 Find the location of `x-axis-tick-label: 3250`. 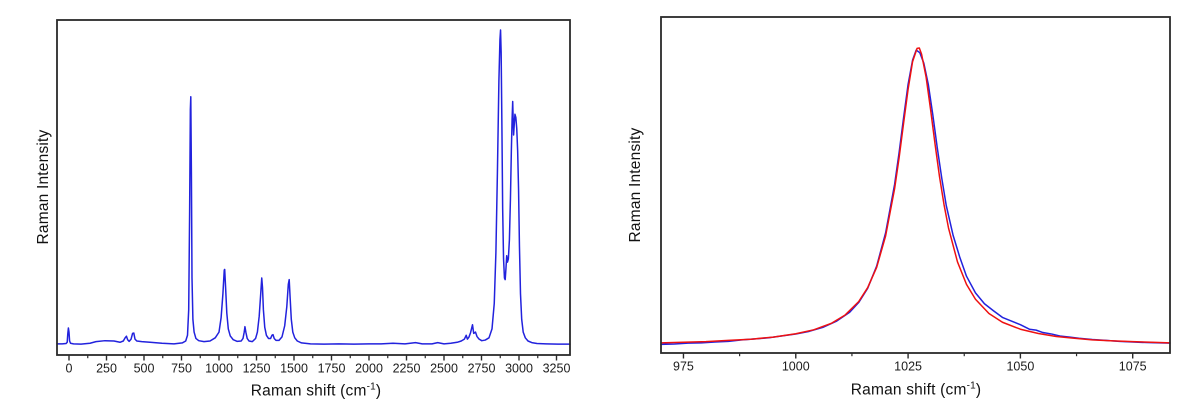

x-axis-tick-label: 3250 is located at coordinates (557, 368).